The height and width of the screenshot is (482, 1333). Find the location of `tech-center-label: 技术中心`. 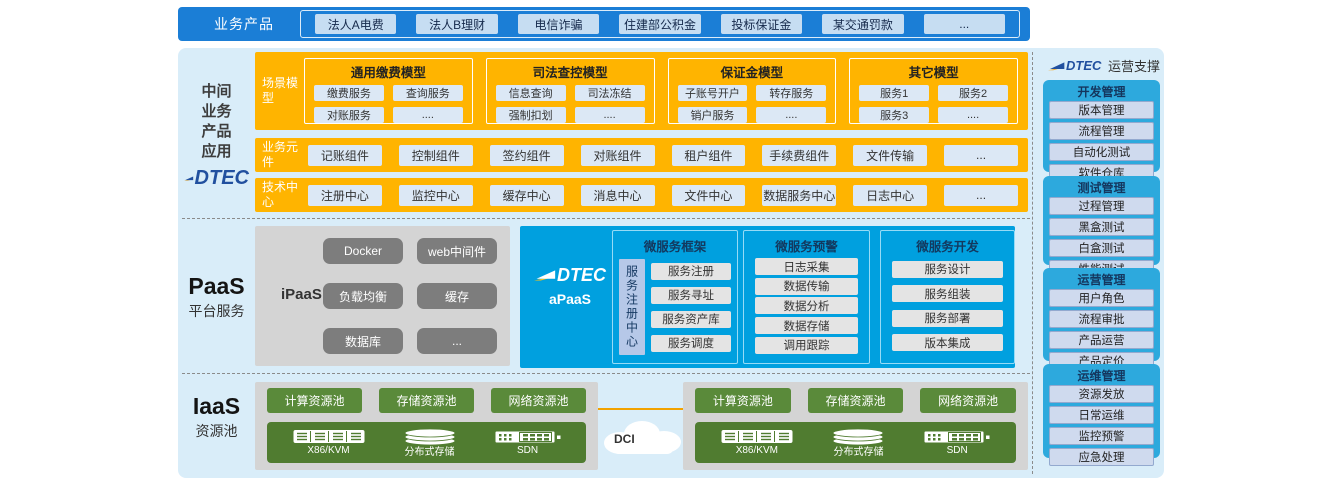

tech-center-label: 技术中心 is located at coordinates (280, 194).